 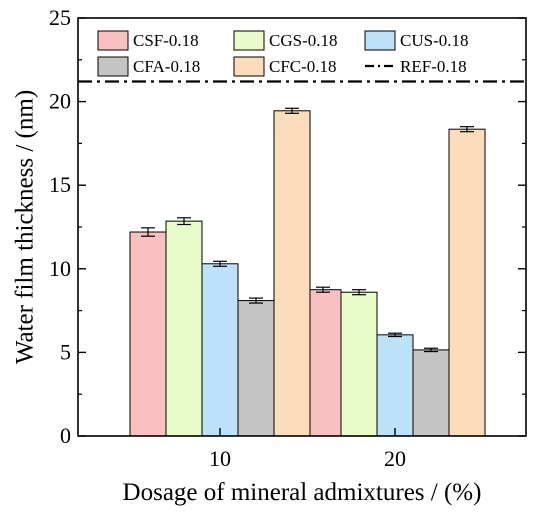 I want to click on bar-cfc-0.18-10, so click(x=292, y=273).